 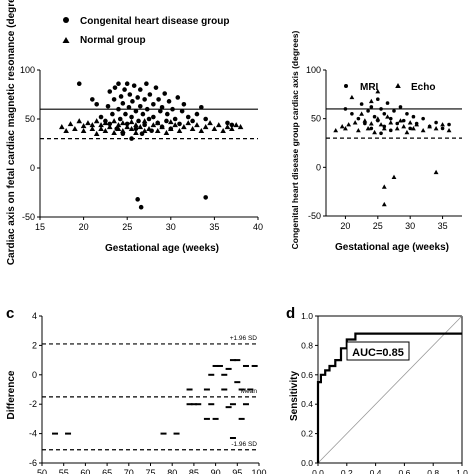 I want to click on y-tick-label: 0.8, so click(x=307, y=345).